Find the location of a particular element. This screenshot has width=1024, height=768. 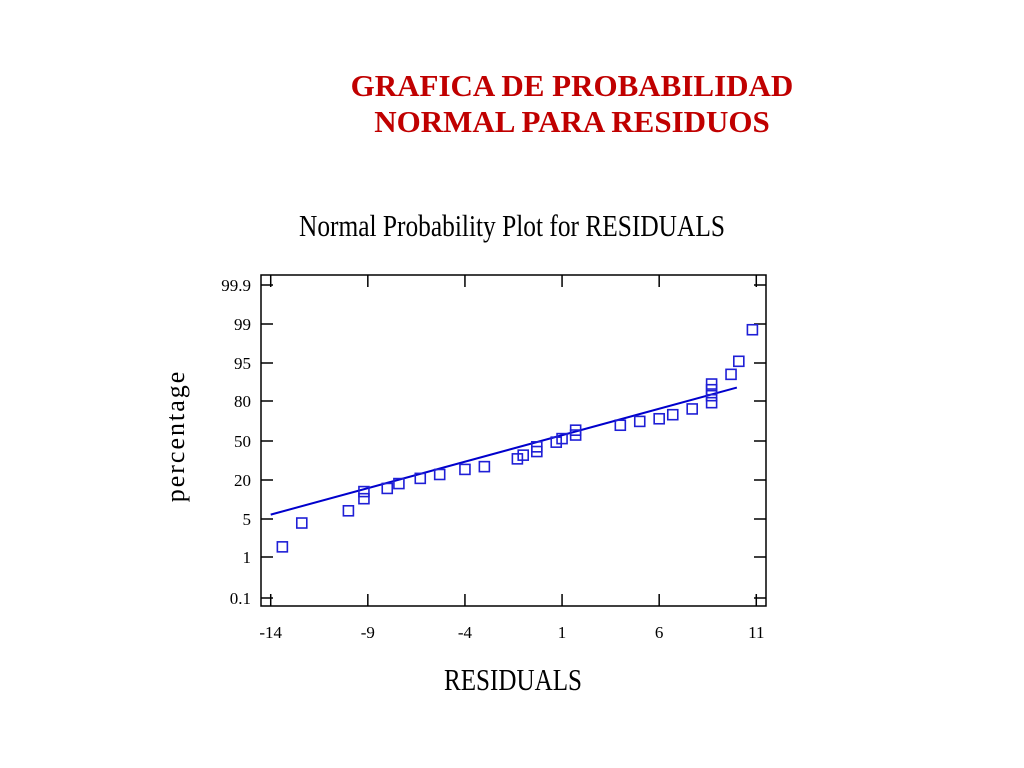

y-axis-label: percentage is located at coordinates (175, 436).